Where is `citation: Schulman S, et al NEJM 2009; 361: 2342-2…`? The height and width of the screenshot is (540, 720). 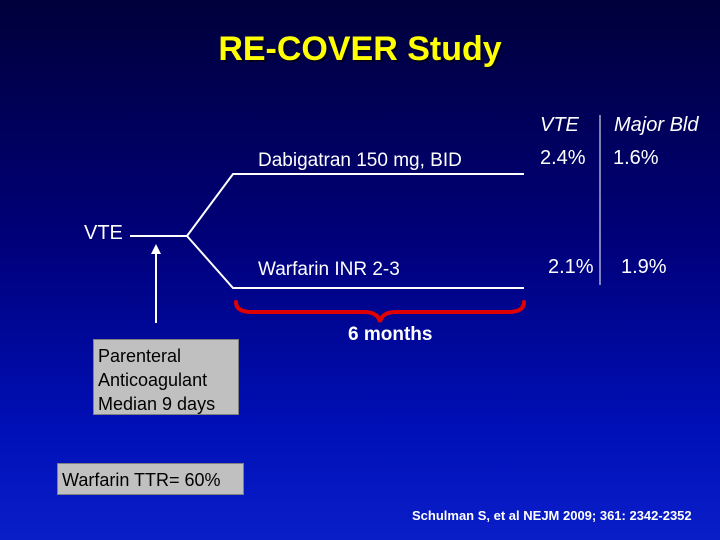 citation: Schulman S, et al NEJM 2009; 361: 2342-2… is located at coordinates (552, 515).